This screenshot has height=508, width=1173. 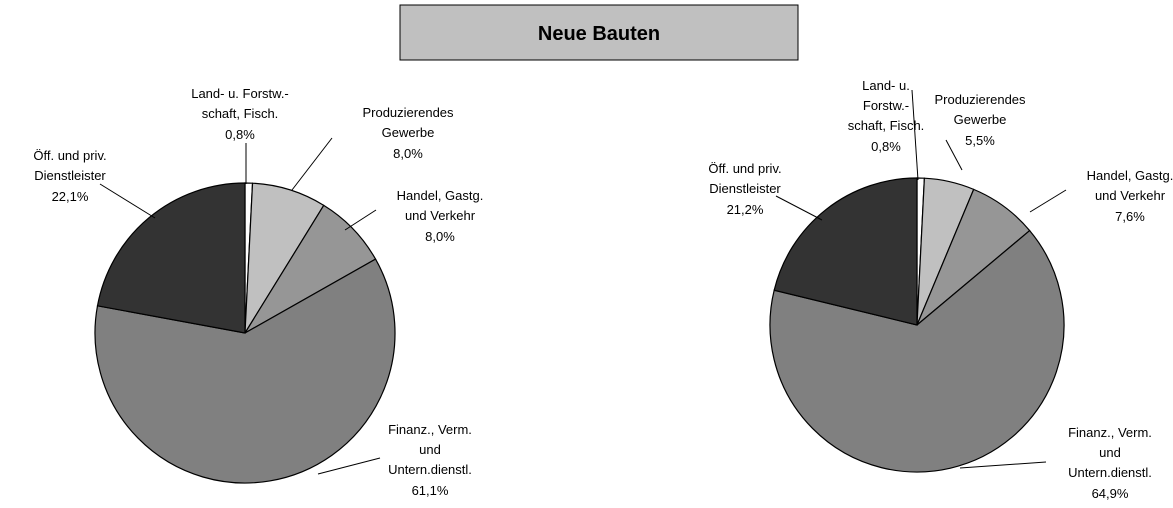 I want to click on slice-label-line: Land- u., so click(x=886, y=85).